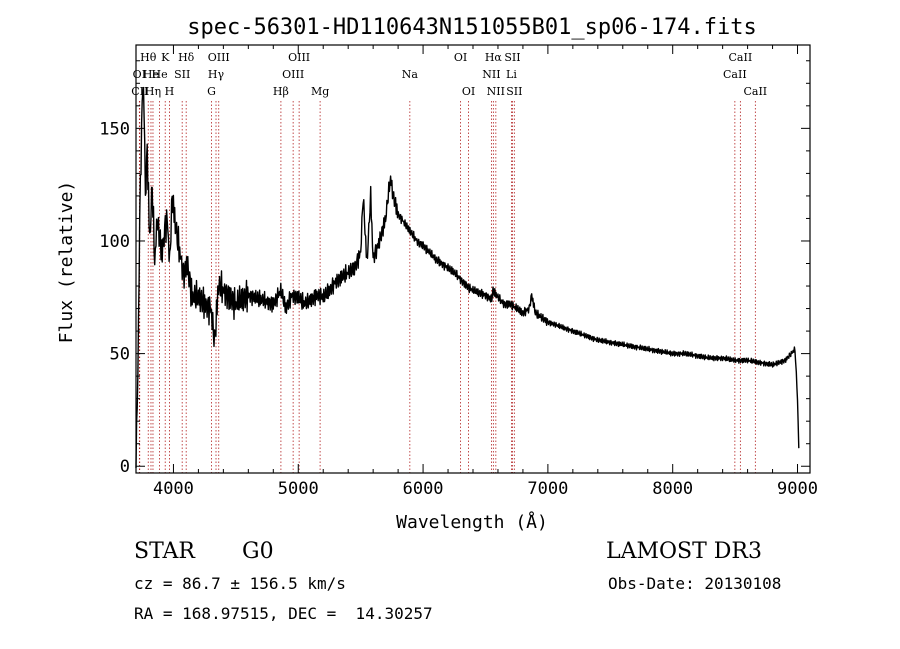  Describe the element at coordinates (186, 57) in the screenshot. I see `spectral-line-label: Hδ` at that location.